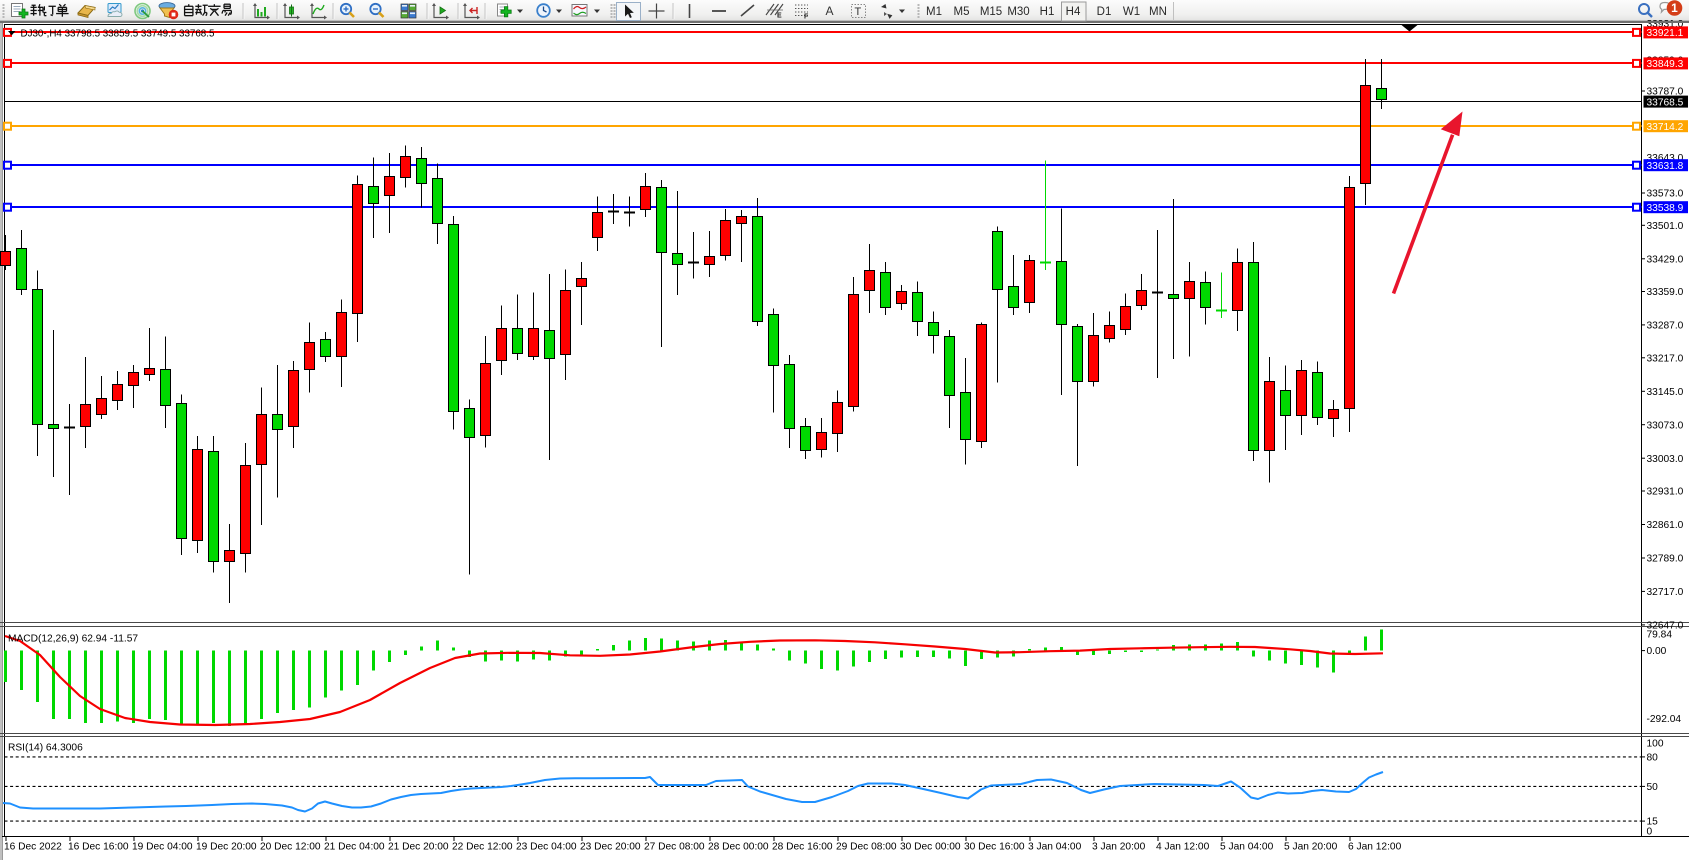 This screenshot has height=860, width=1689. Describe the element at coordinates (1665, 92) in the screenshot. I see `svg-text: 33787.0` at that location.